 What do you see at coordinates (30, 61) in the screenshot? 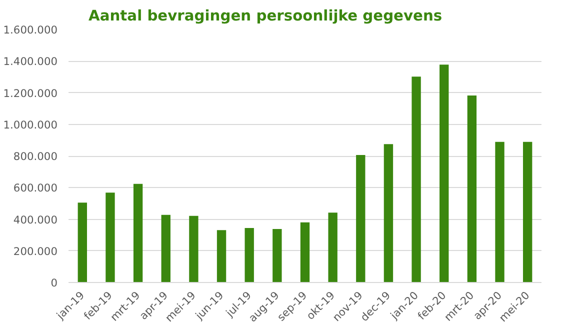
I see `y-tick-label: 1.400.000` at bounding box center [30, 61].